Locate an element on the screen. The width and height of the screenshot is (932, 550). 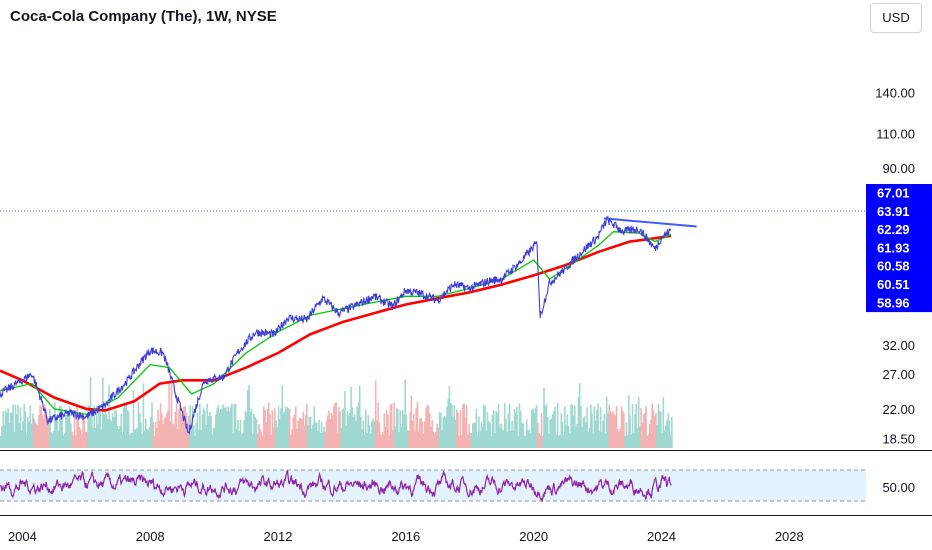
time-tick-label: 2008 is located at coordinates (150, 536).